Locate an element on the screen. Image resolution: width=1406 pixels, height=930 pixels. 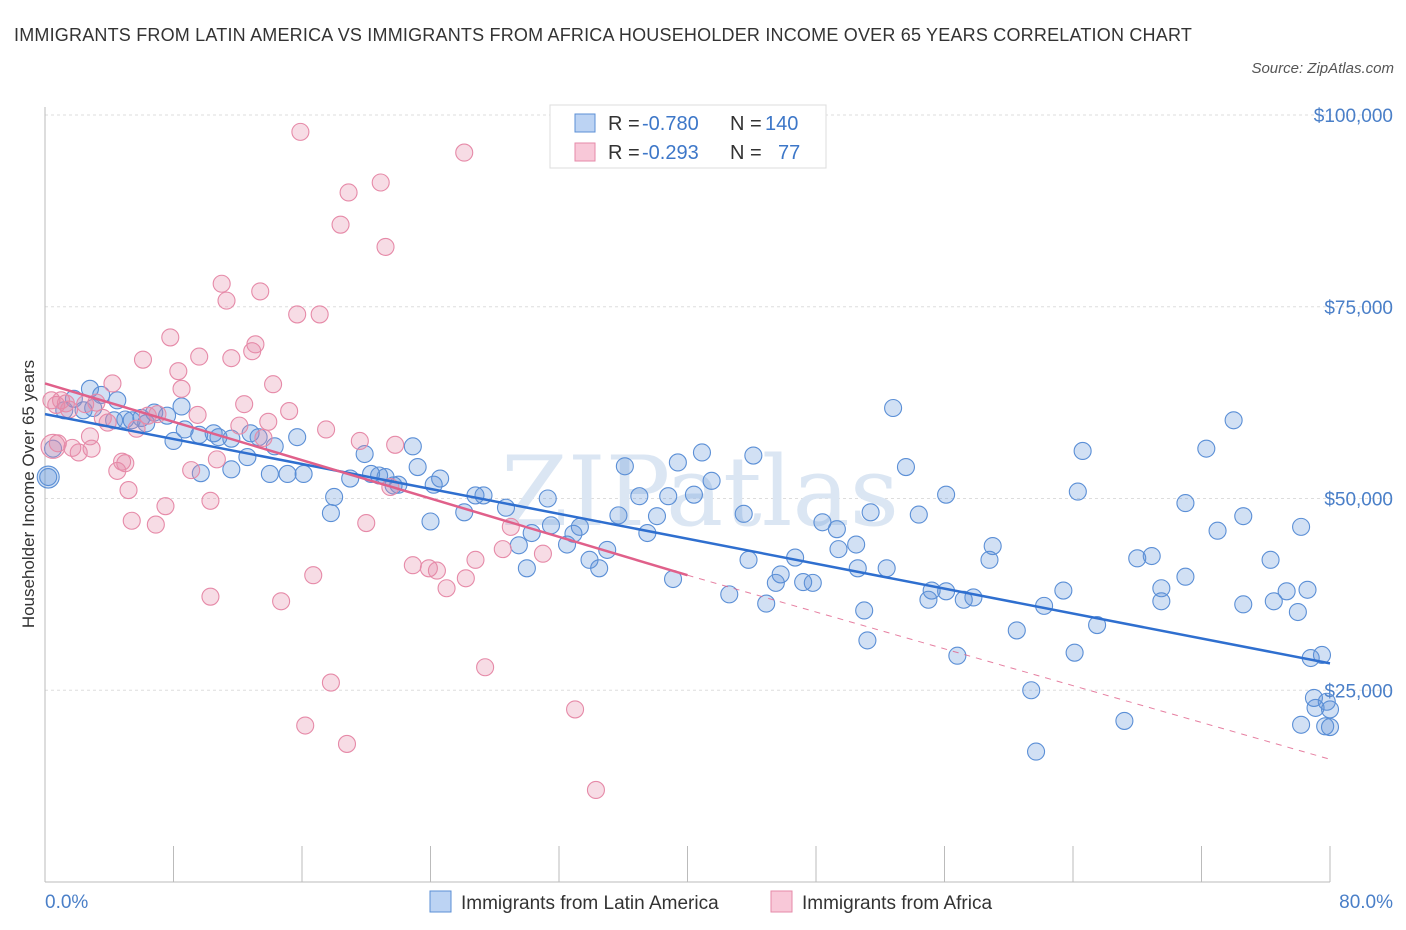
bottom-legend-swatch-pink is located at coordinates (781, 901).